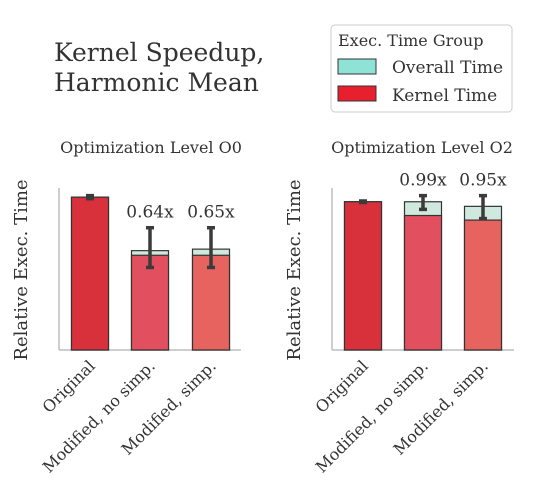 The image size is (540, 500). What do you see at coordinates (447, 68) in the screenshot?
I see `legend-label-overall-time: Overall Time` at bounding box center [447, 68].